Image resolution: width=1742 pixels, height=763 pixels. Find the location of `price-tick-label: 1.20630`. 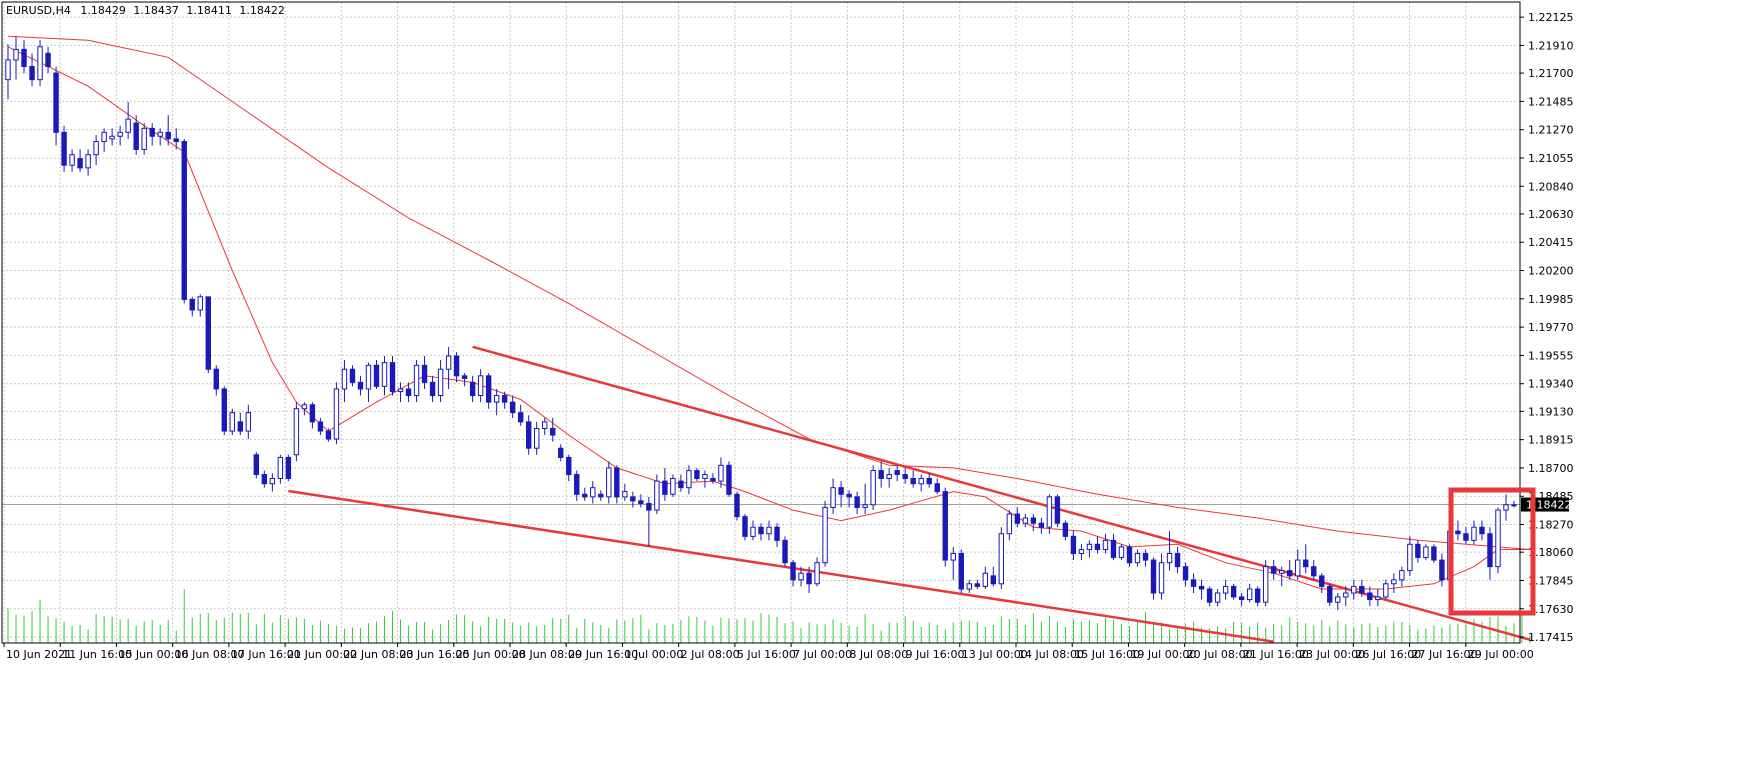

price-tick-label: 1.20630 is located at coordinates (1551, 214).